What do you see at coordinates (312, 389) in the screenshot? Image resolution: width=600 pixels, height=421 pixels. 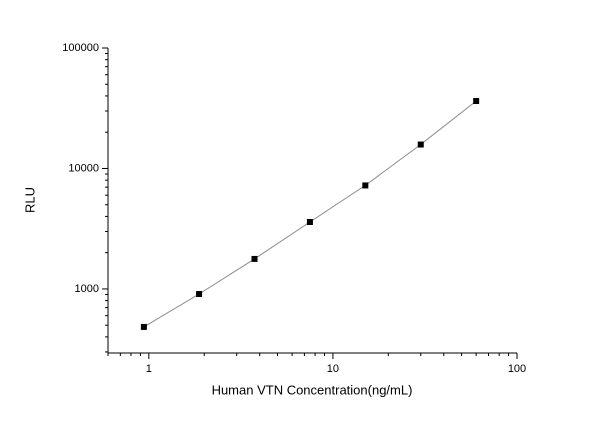 I see `x-axis-label: Human VTN Concentration(ng/mL)` at bounding box center [312, 389].